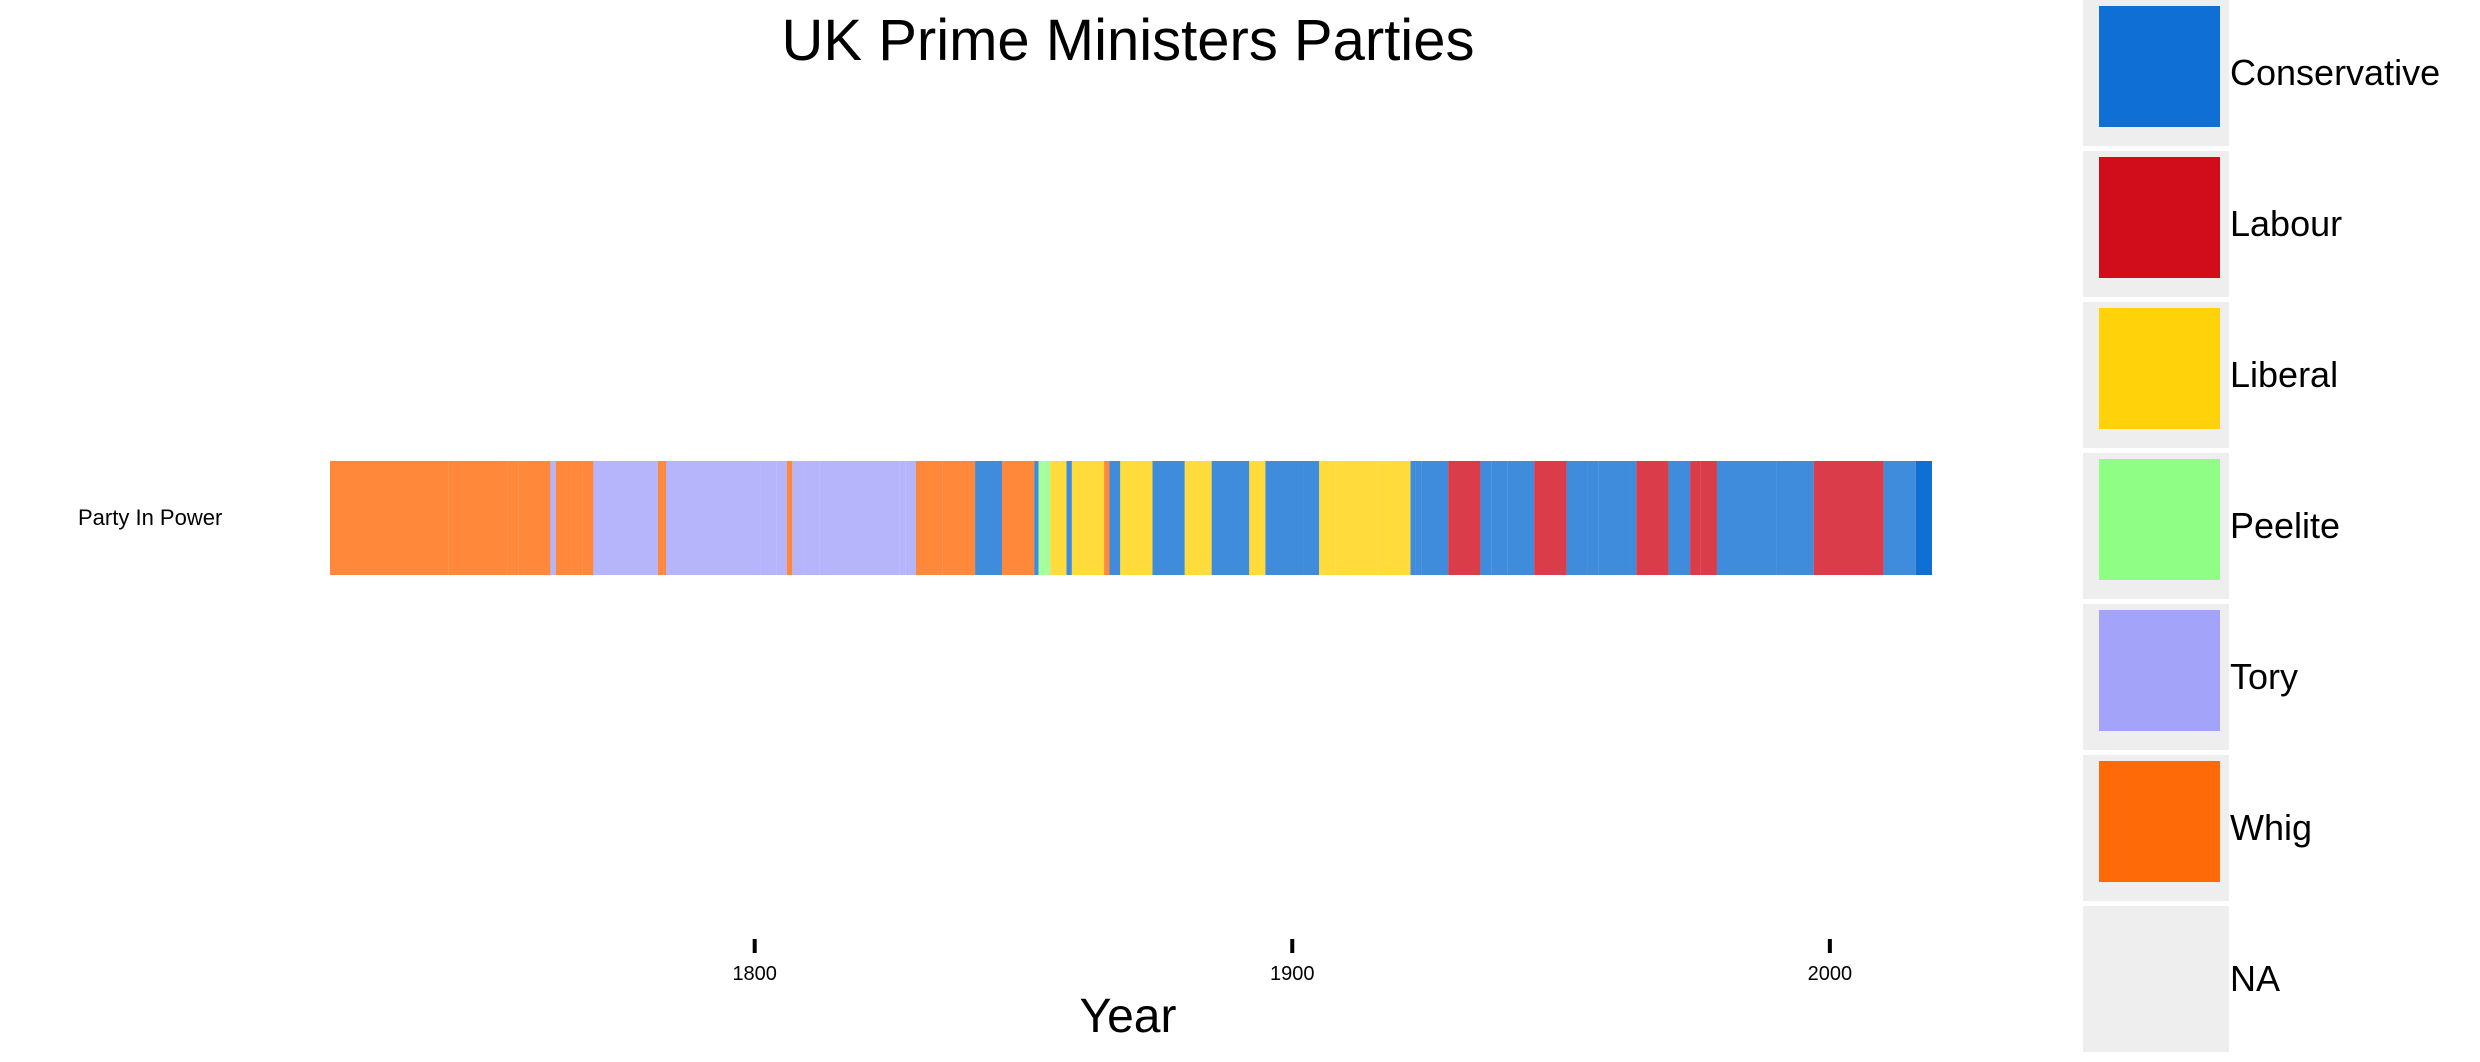 Image resolution: width=2480 pixels, height=1062 pixels. Describe the element at coordinates (2159, 217) in the screenshot. I see `legend-swatch-labour` at that location.